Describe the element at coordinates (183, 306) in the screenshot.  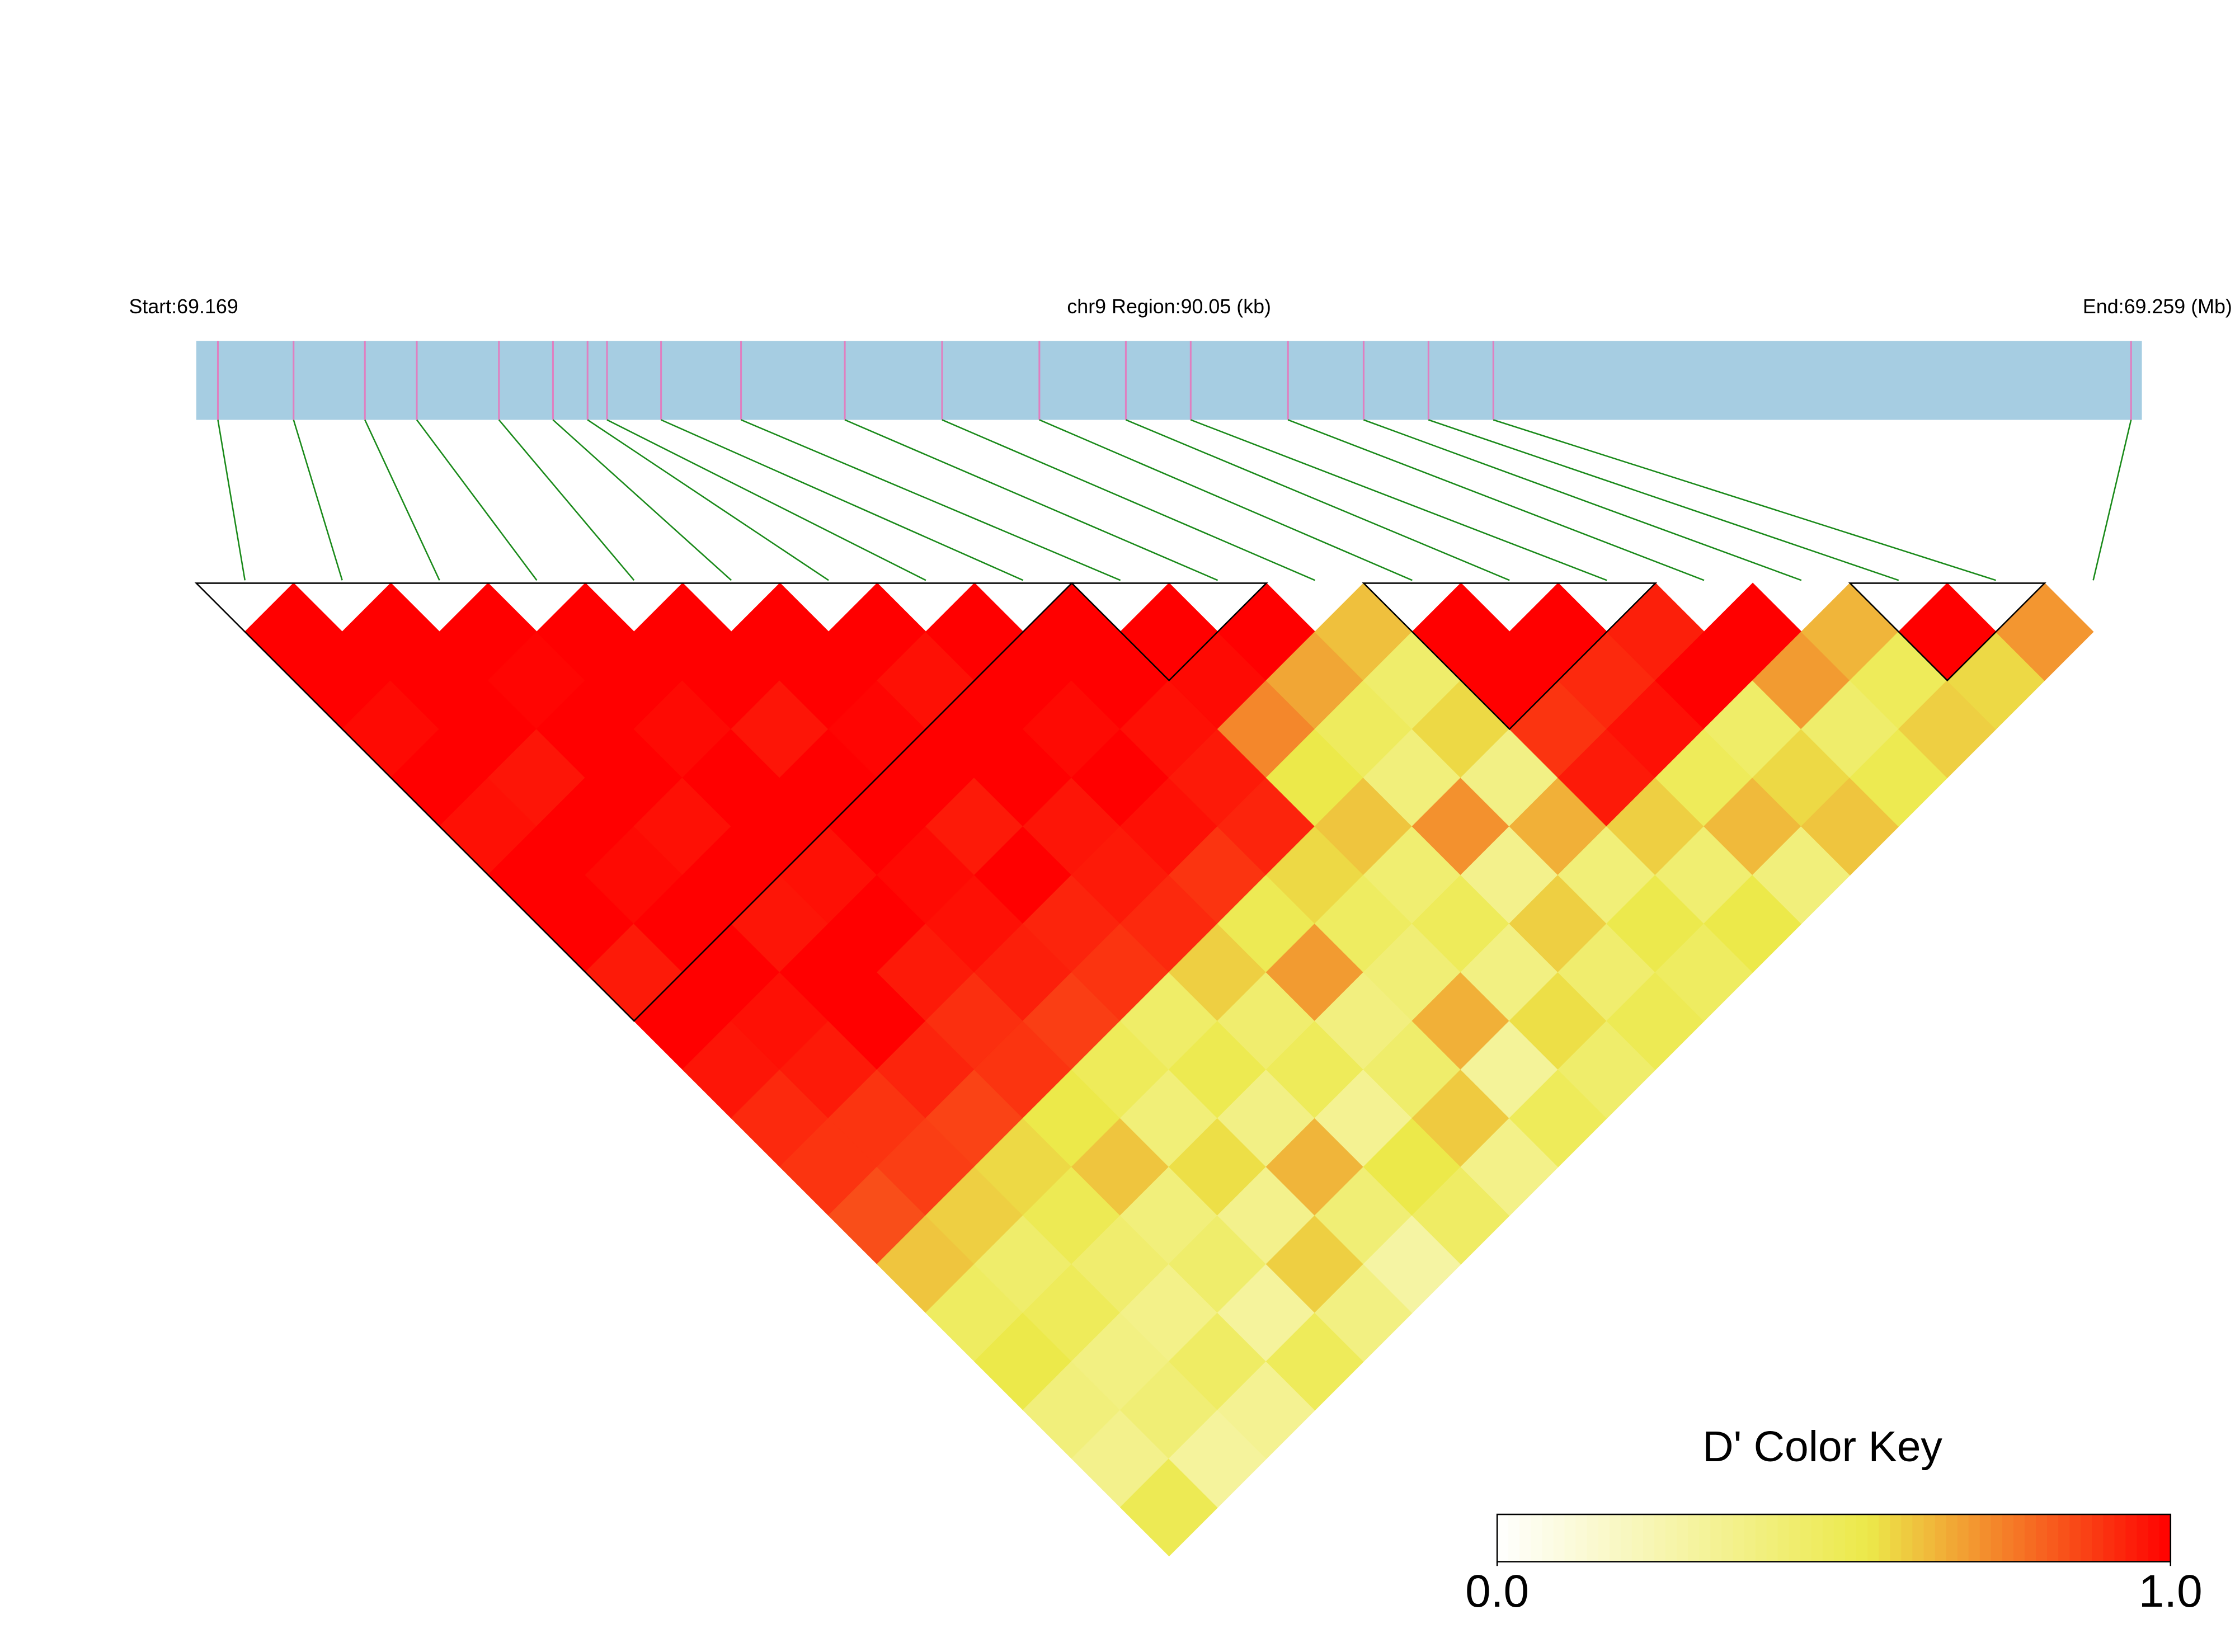
I see `start-label: Start:69.169` at that location.